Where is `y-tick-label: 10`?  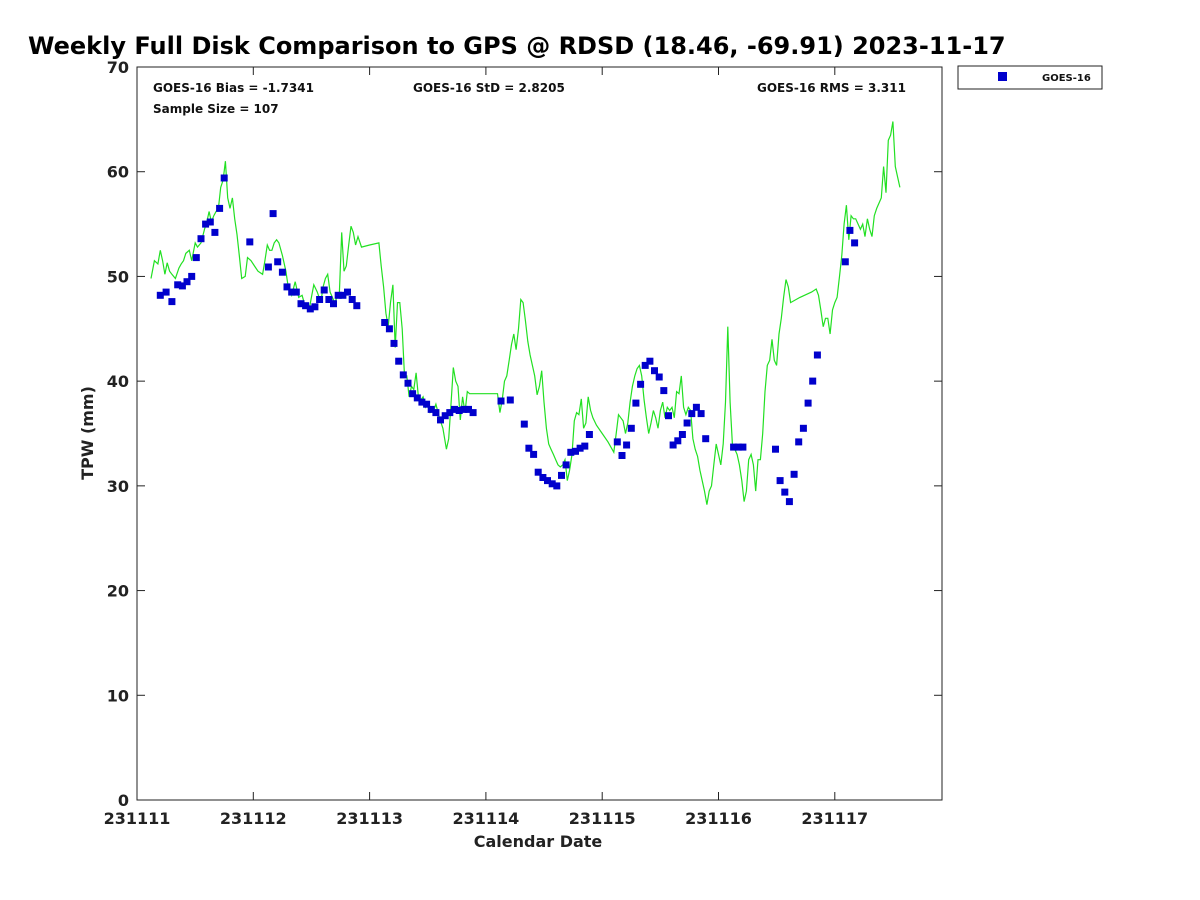
y-tick-label: 10 is located at coordinates (118, 695).